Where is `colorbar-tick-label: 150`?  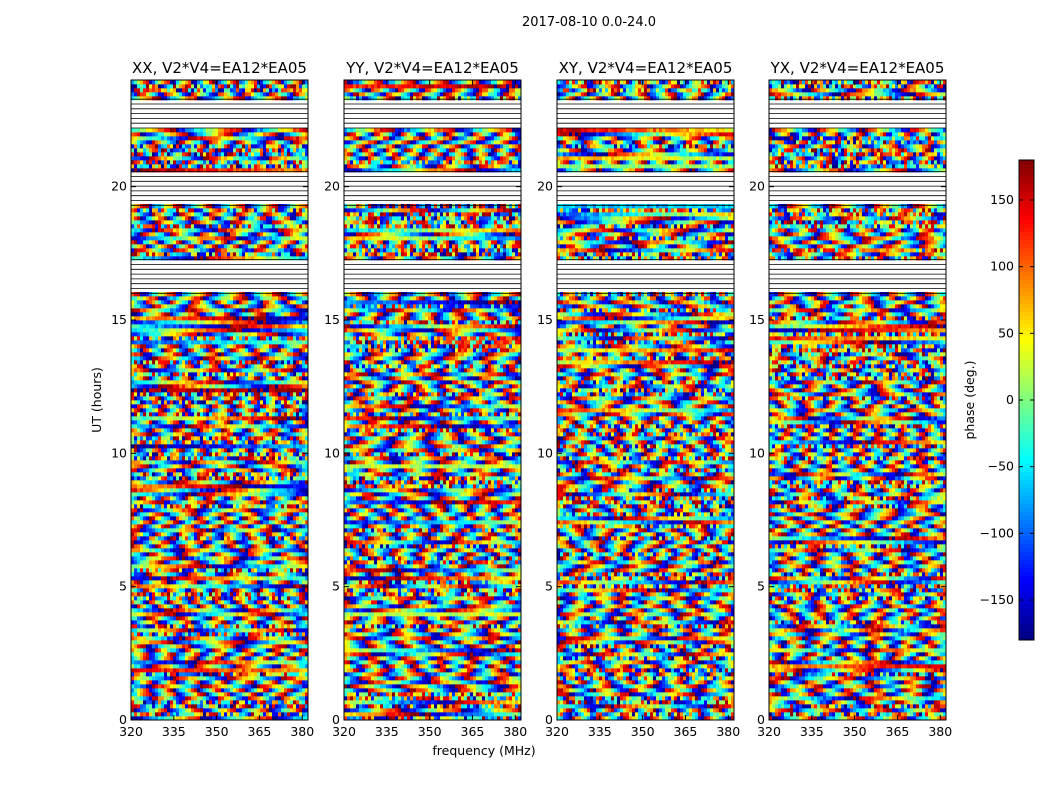 colorbar-tick-label: 150 is located at coordinates (1002, 199).